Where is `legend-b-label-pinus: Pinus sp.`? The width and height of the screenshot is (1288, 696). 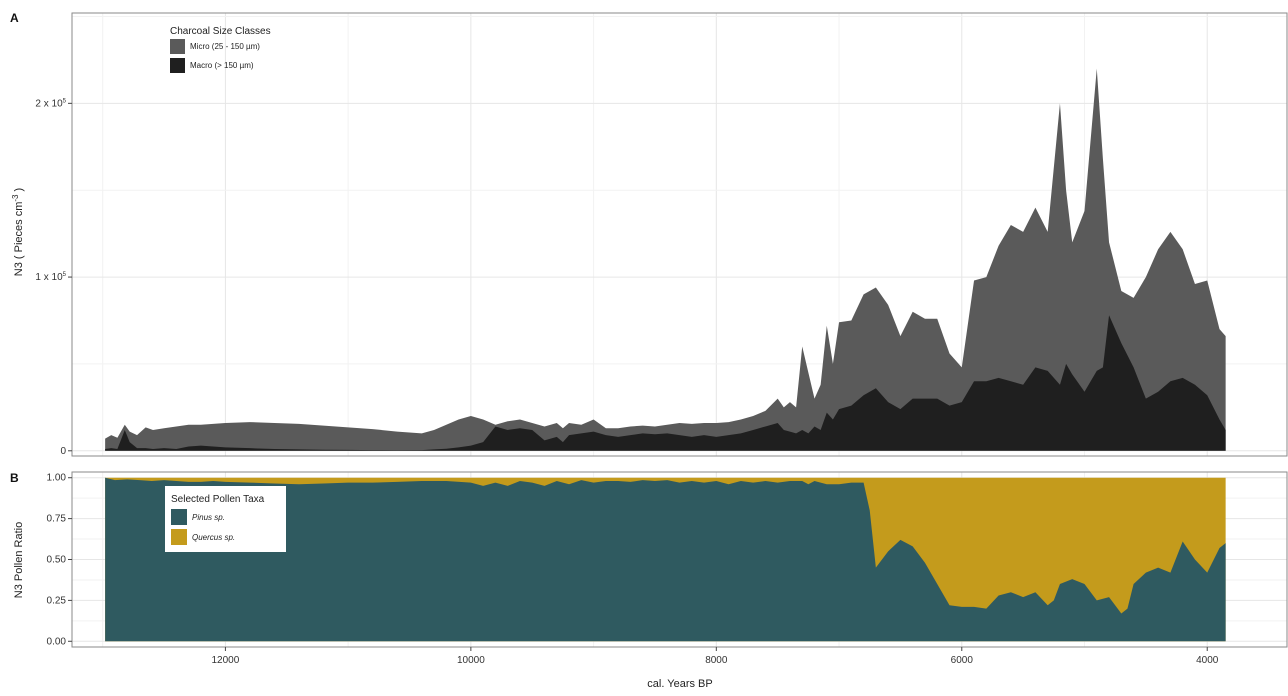 legend-b-label-pinus: Pinus sp. is located at coordinates (208, 517).